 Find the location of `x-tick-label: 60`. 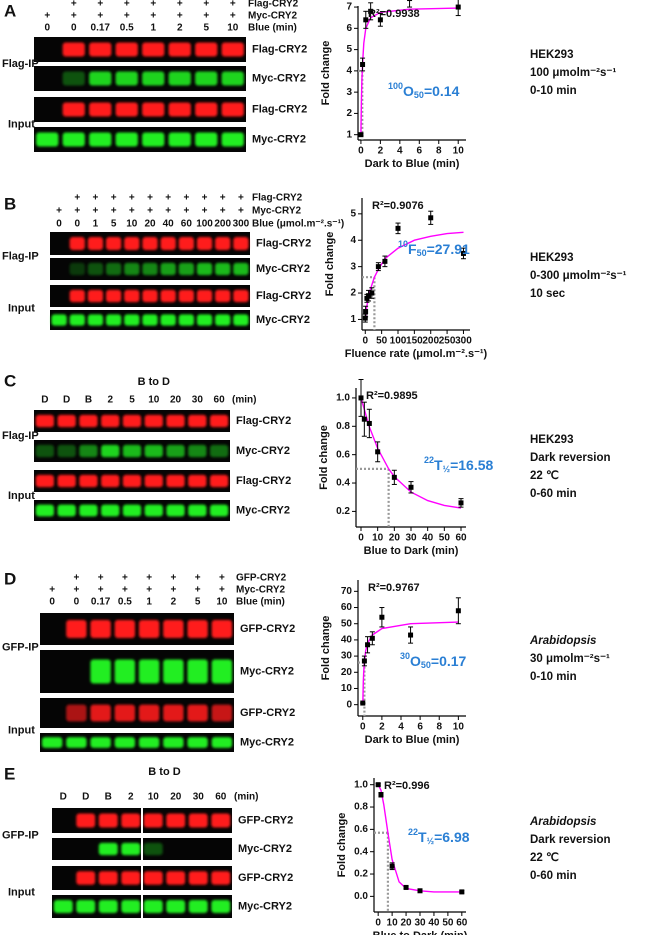

x-tick-label: 60 is located at coordinates (461, 538).